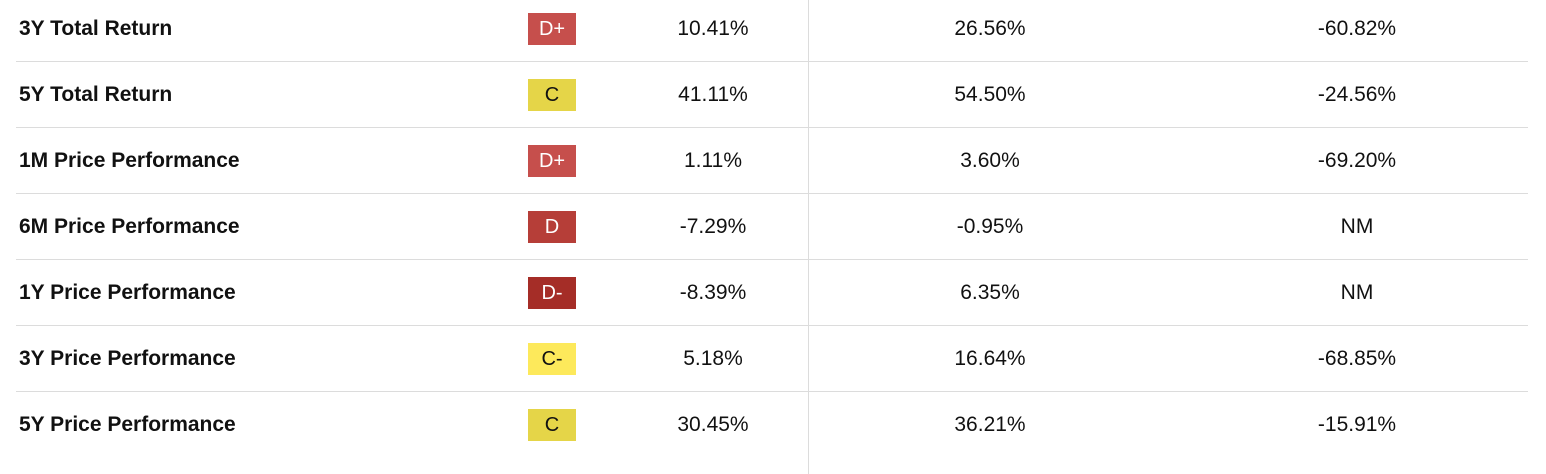 The height and width of the screenshot is (474, 1546). I want to click on grade-badge: C-, so click(552, 359).